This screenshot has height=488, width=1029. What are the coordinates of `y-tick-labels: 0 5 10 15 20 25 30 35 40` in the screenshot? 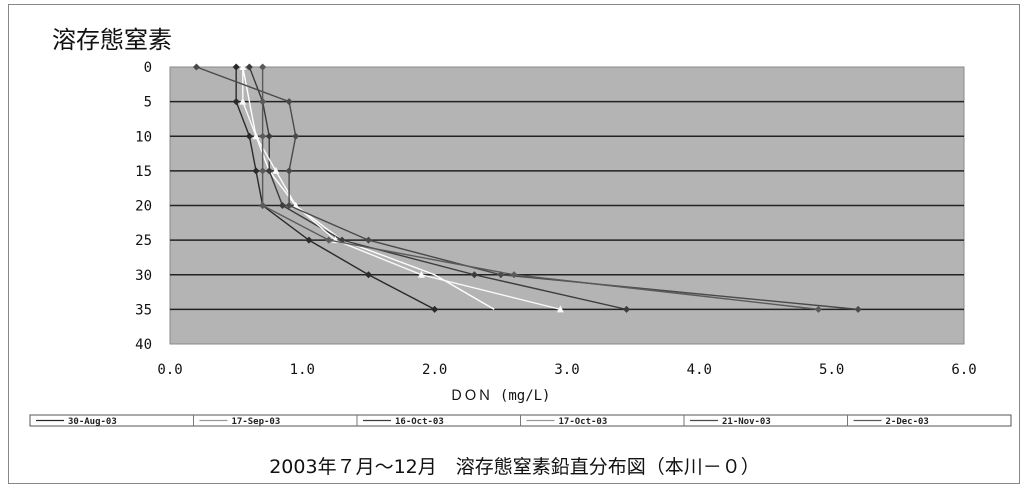 It's located at (143, 206).